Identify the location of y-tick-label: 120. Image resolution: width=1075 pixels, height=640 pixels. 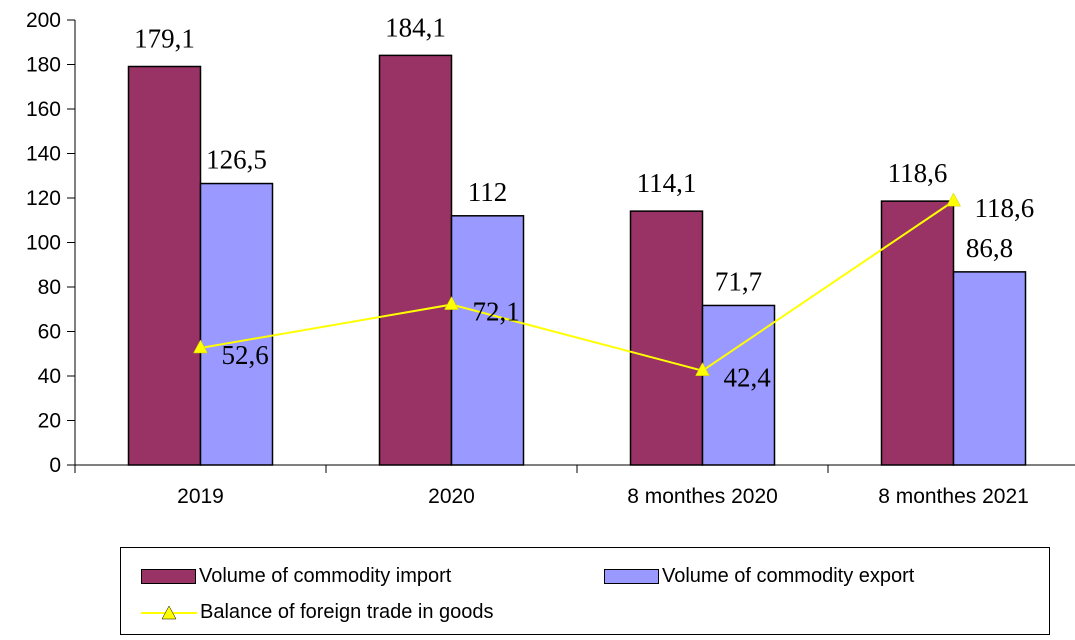
(43, 198).